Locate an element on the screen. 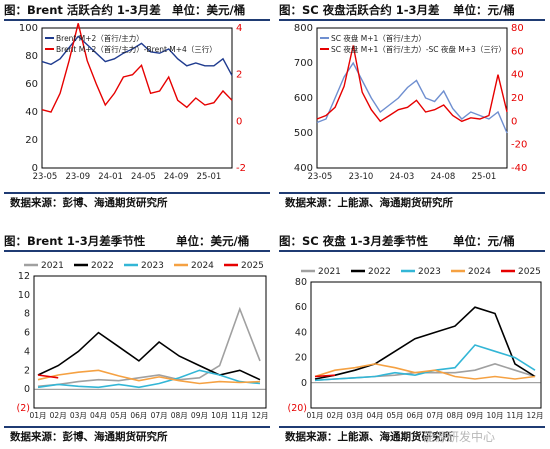  y-tick-label-right: -40 is located at coordinates (519, 168).